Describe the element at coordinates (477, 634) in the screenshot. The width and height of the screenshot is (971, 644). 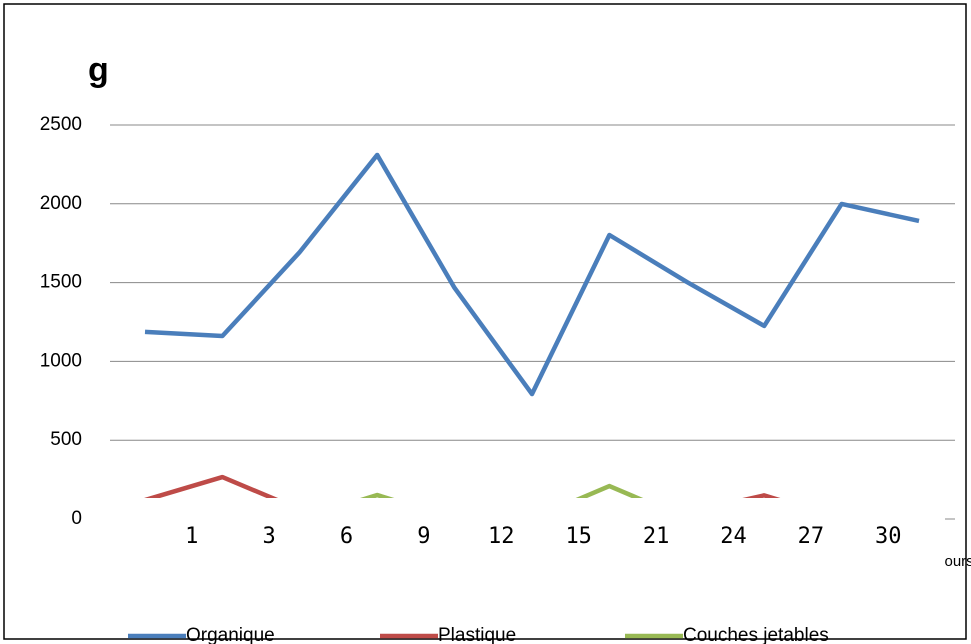
I see `legend-label: Plastique` at that location.